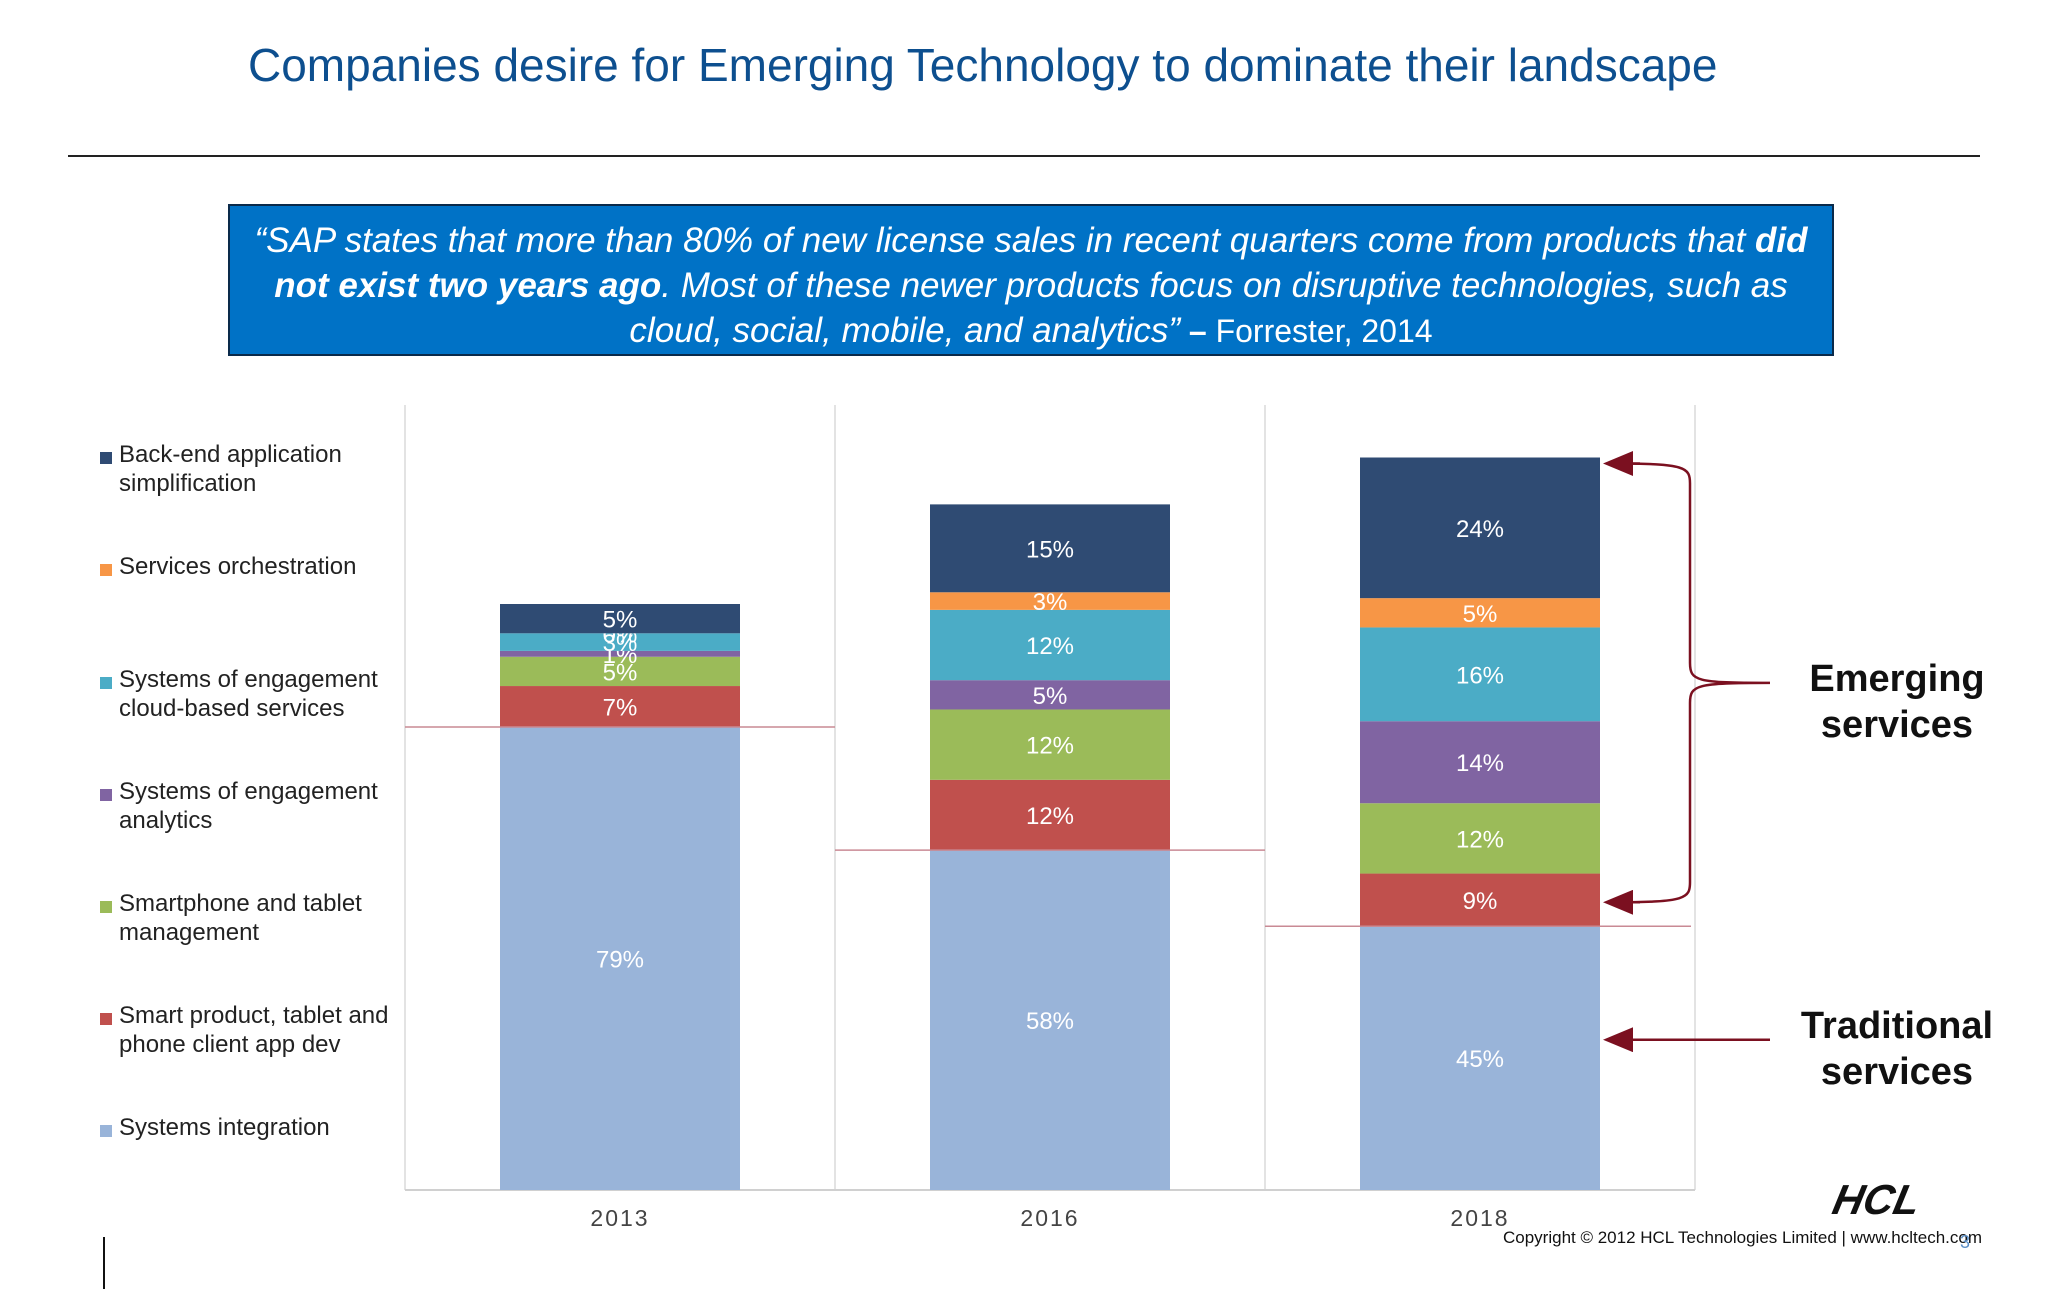  What do you see at coordinates (619, 1218) in the screenshot?
I see `x-tick-label: 2013` at bounding box center [619, 1218].